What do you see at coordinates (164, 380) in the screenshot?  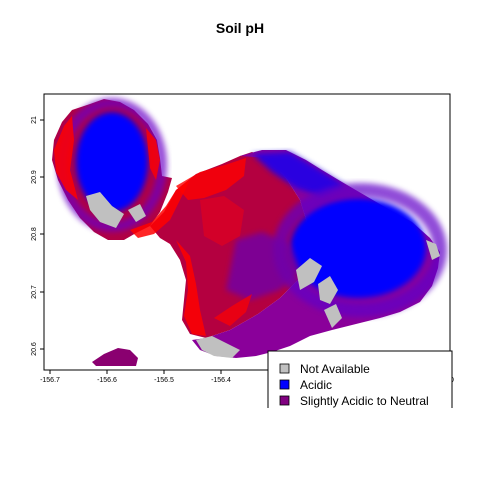 I see `x-tick-label: -156.5` at bounding box center [164, 380].